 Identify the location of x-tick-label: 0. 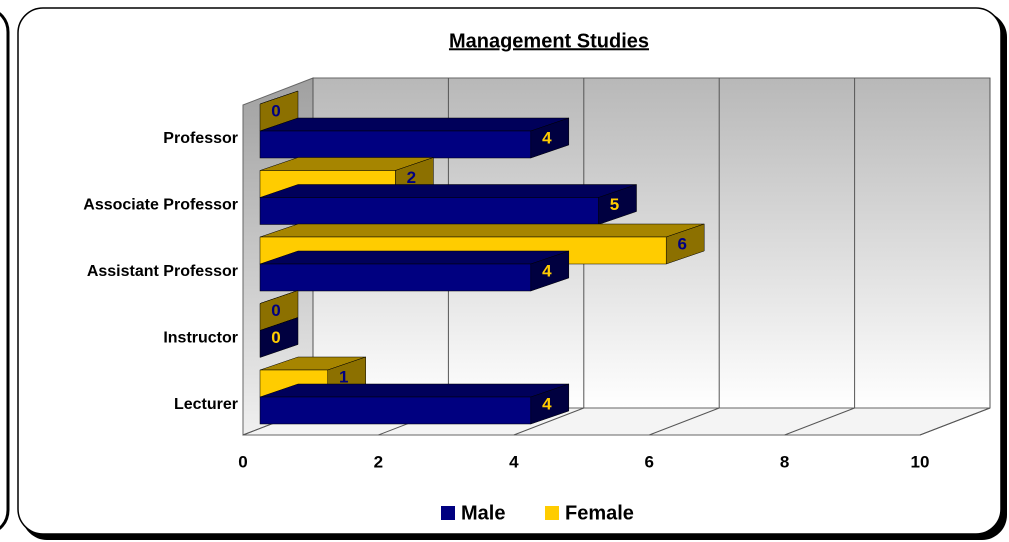
(242, 461).